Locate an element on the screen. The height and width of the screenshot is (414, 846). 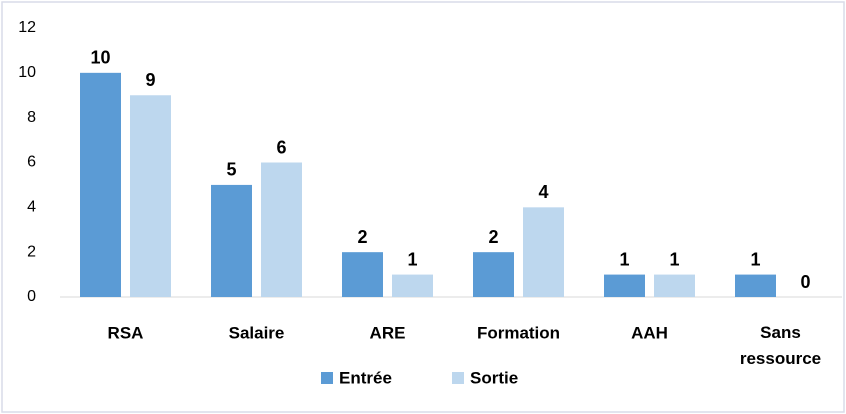
x-tick-label: RSA is located at coordinates (126, 332).